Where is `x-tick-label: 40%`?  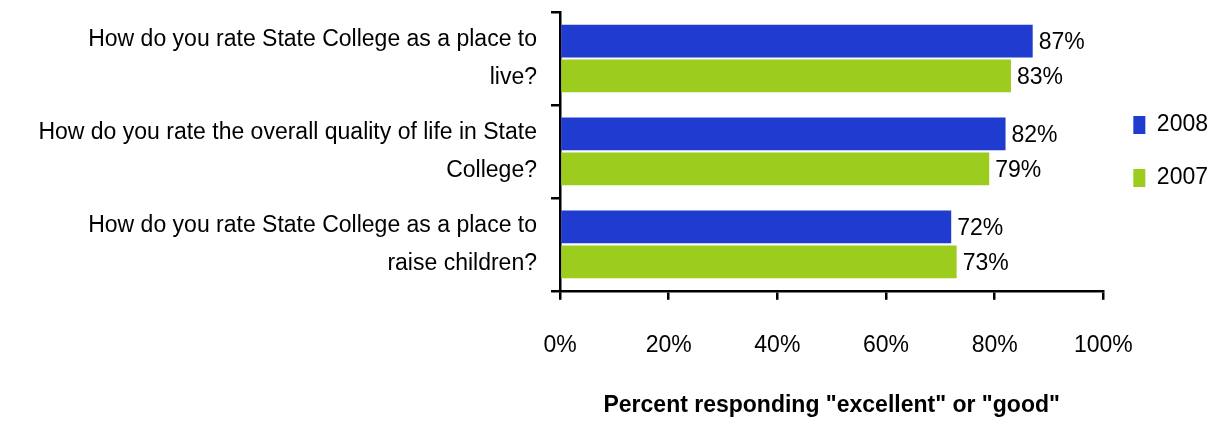 x-tick-label: 40% is located at coordinates (777, 343).